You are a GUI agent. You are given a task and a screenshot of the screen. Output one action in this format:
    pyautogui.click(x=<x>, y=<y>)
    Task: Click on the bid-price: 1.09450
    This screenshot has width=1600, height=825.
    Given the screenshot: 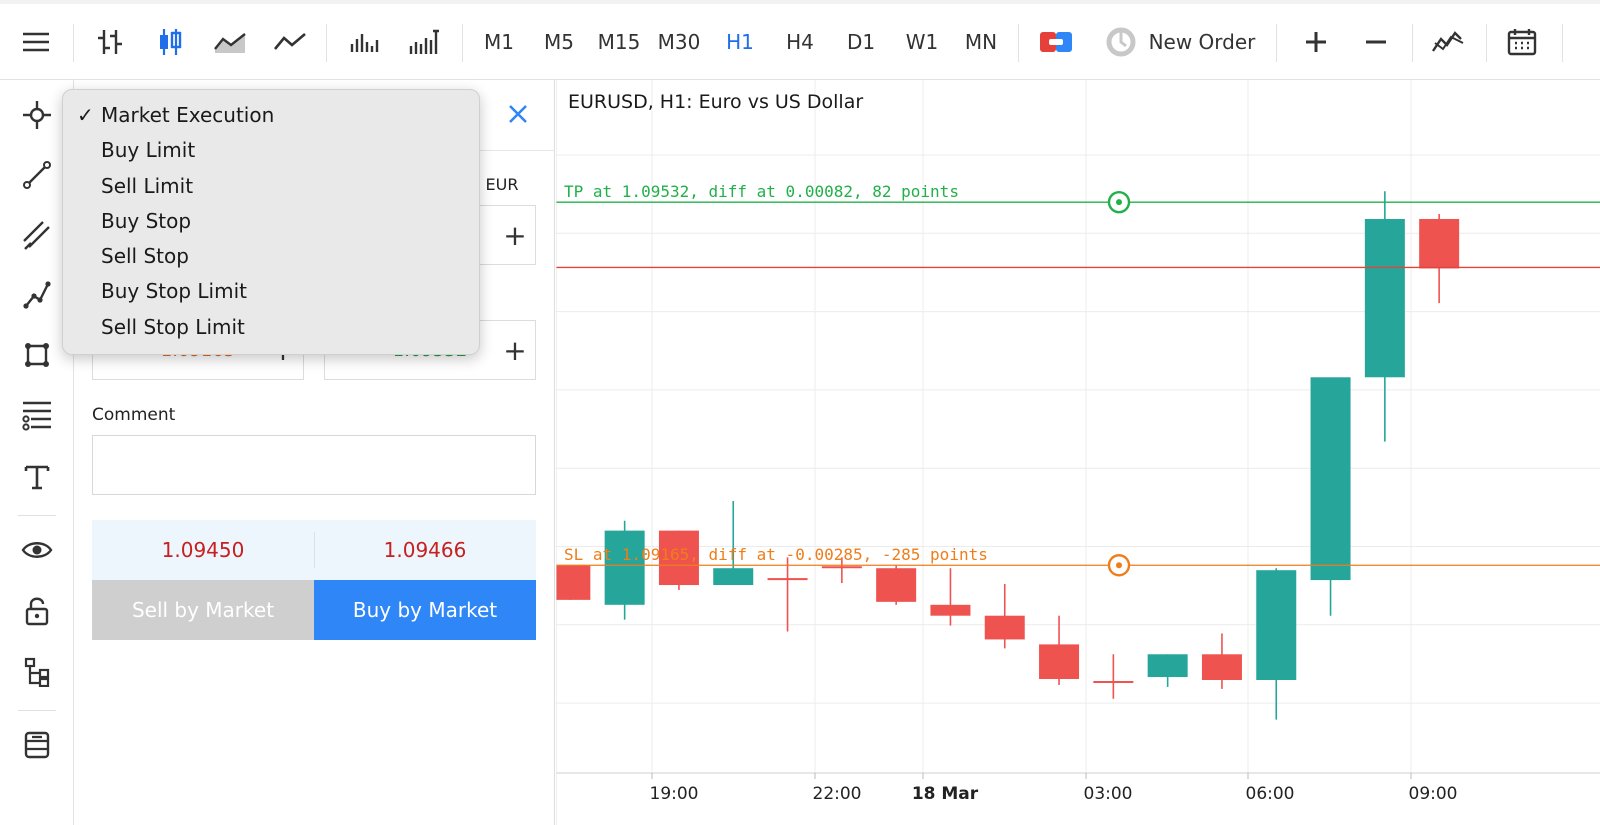 What is the action you would take?
    pyautogui.click(x=203, y=550)
    